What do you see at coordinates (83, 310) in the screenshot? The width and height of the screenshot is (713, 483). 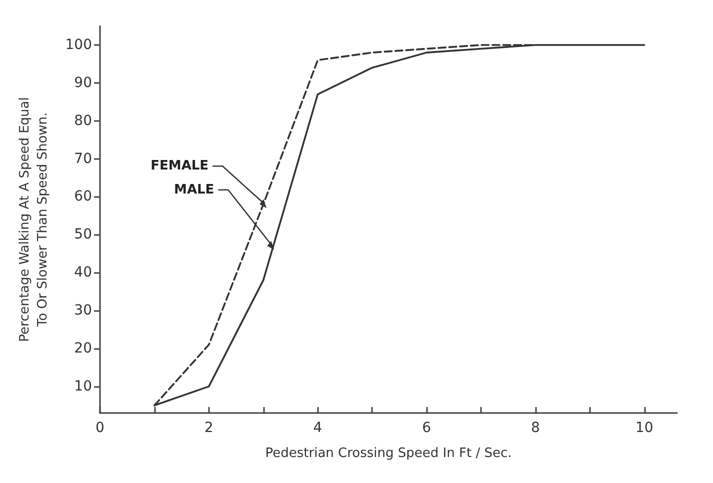 I see `y-tick-label: 30` at bounding box center [83, 310].